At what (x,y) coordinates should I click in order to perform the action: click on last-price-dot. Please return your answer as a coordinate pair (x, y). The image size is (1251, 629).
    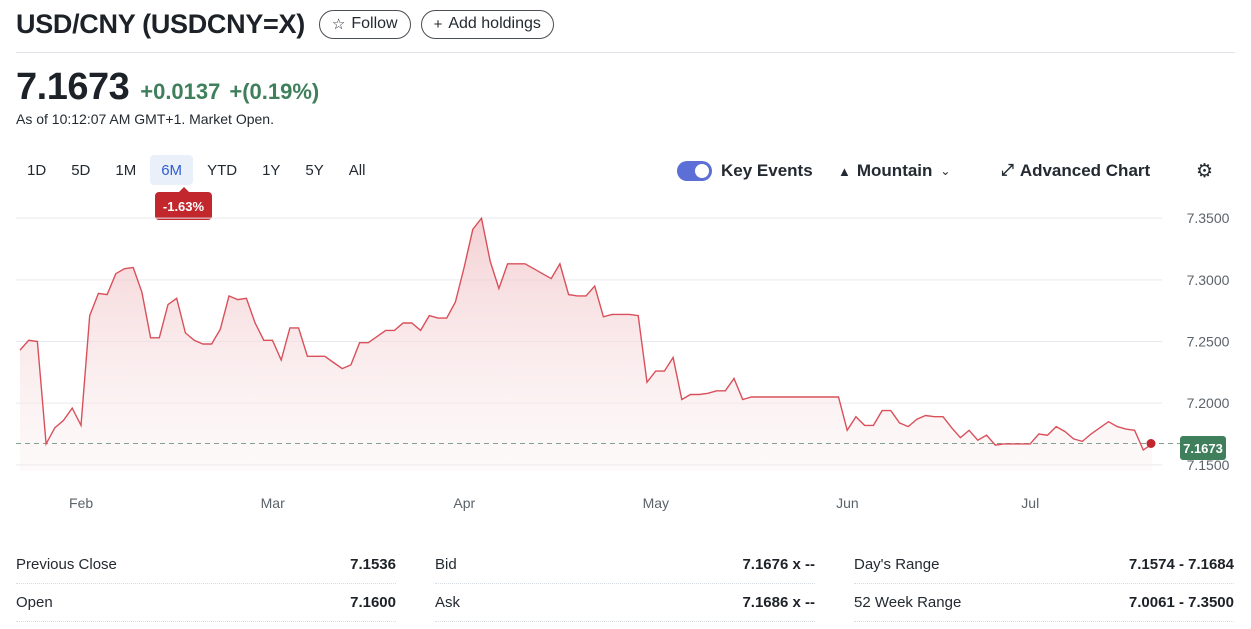
    Looking at the image, I should click on (1151, 443).